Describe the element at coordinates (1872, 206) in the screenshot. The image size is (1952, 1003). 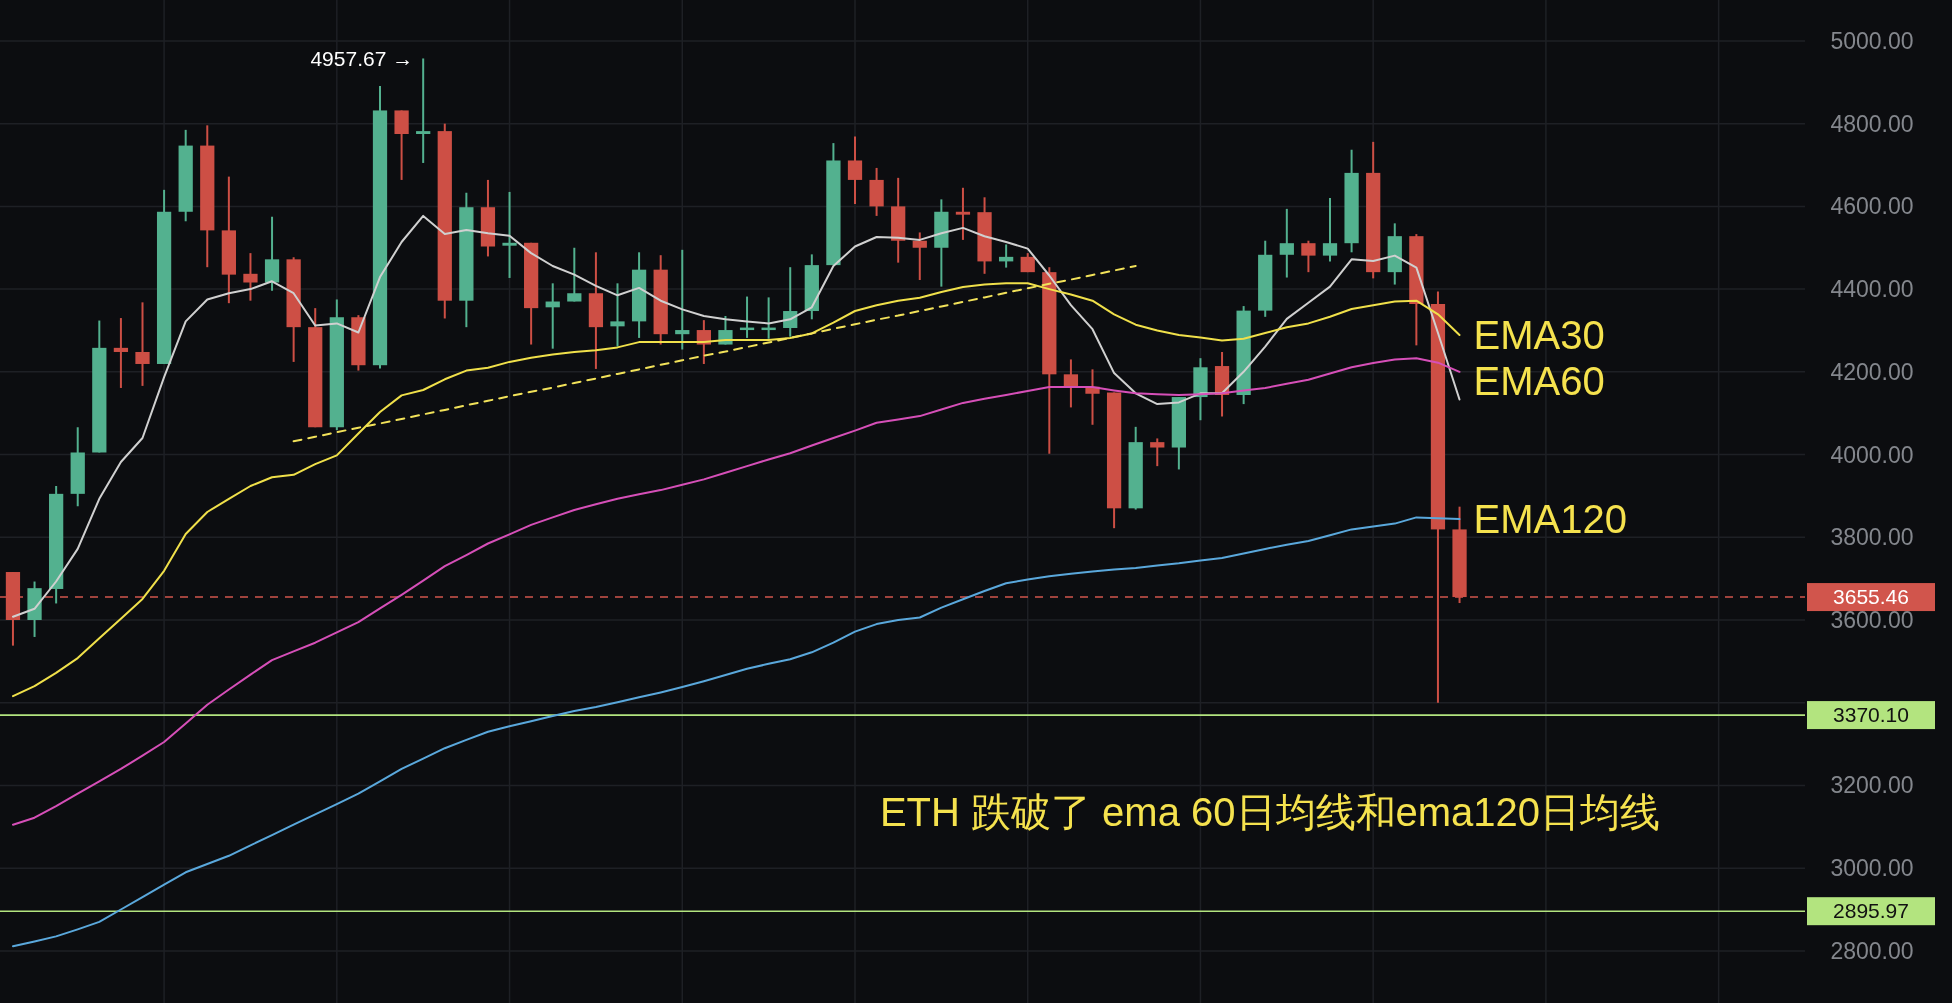
I see `y-tick-label: 4600.00` at that location.